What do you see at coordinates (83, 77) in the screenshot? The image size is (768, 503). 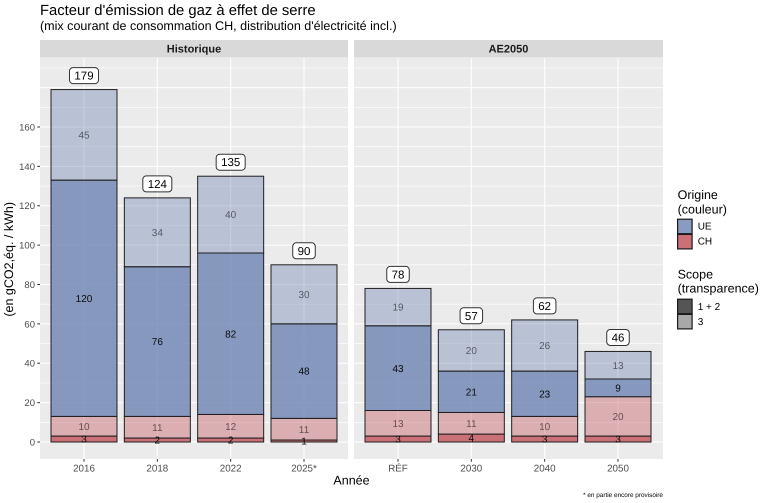 I see `svg-text: 179` at bounding box center [83, 77].